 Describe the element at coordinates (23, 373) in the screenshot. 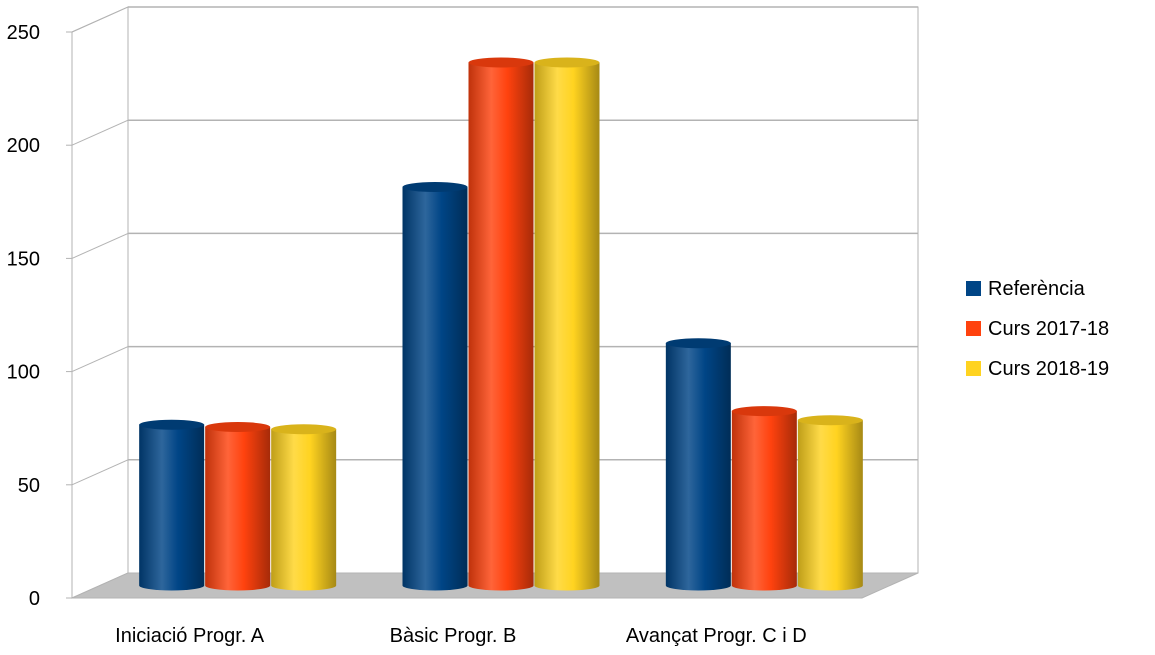

I see `y-tick-label: 100` at that location.